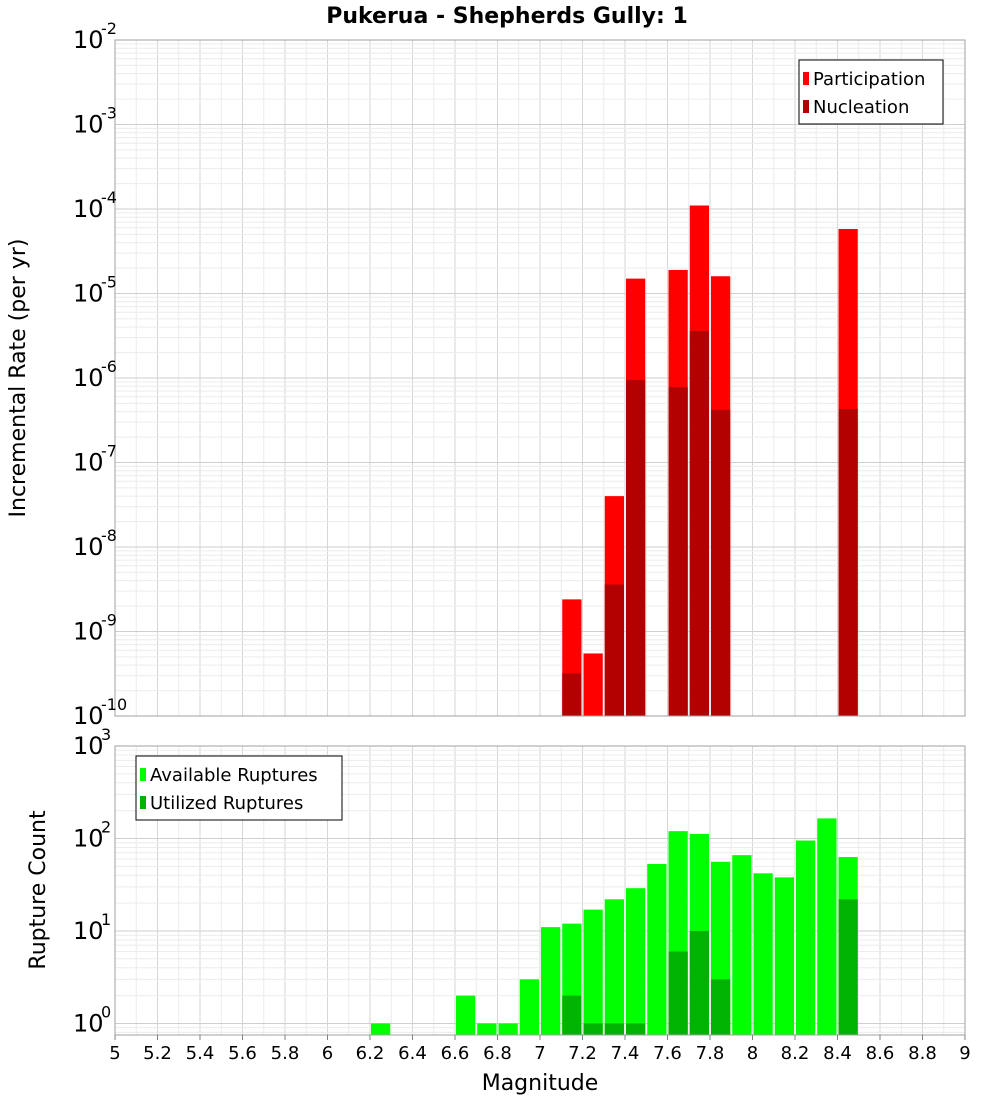 The image size is (1000, 1100). I want to click on x-tick-label: 5, so click(114, 1053).